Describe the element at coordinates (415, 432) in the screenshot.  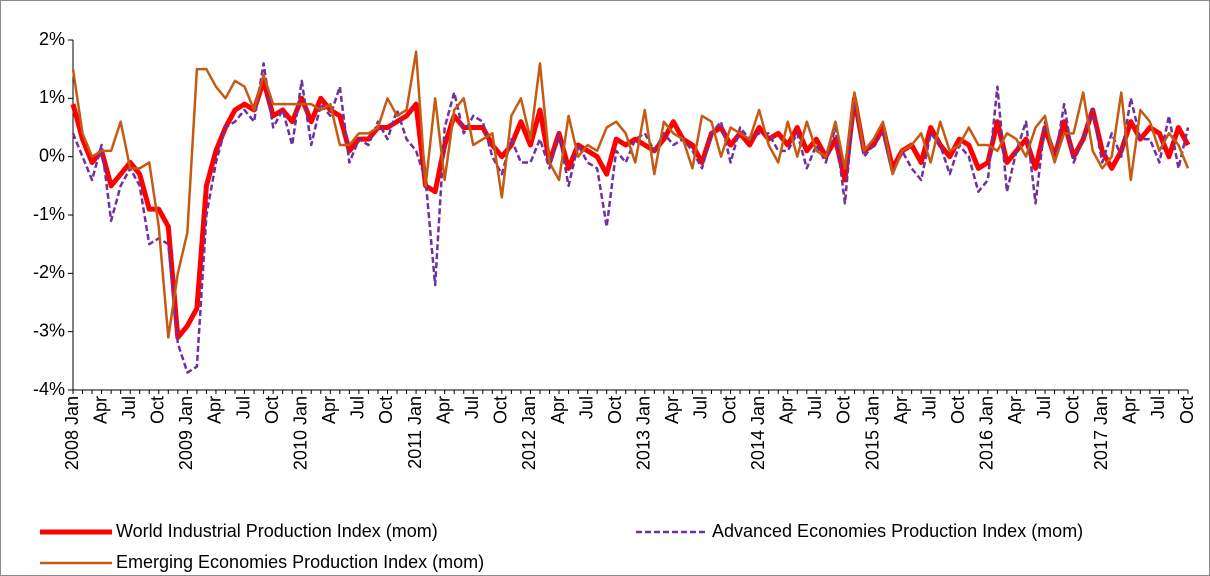
I see `x-tick-label: 2011 Jan` at that location.